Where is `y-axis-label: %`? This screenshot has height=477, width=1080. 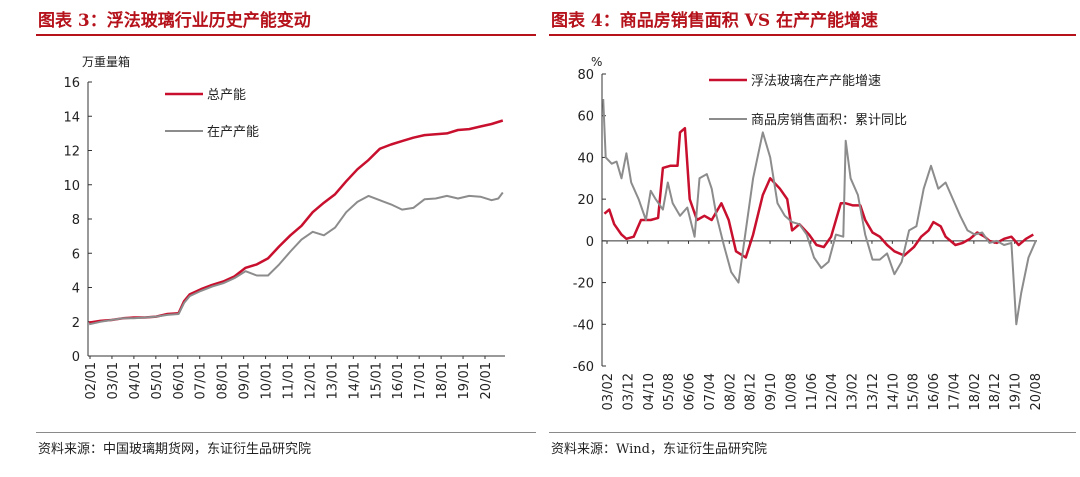 y-axis-label: % is located at coordinates (596, 62).